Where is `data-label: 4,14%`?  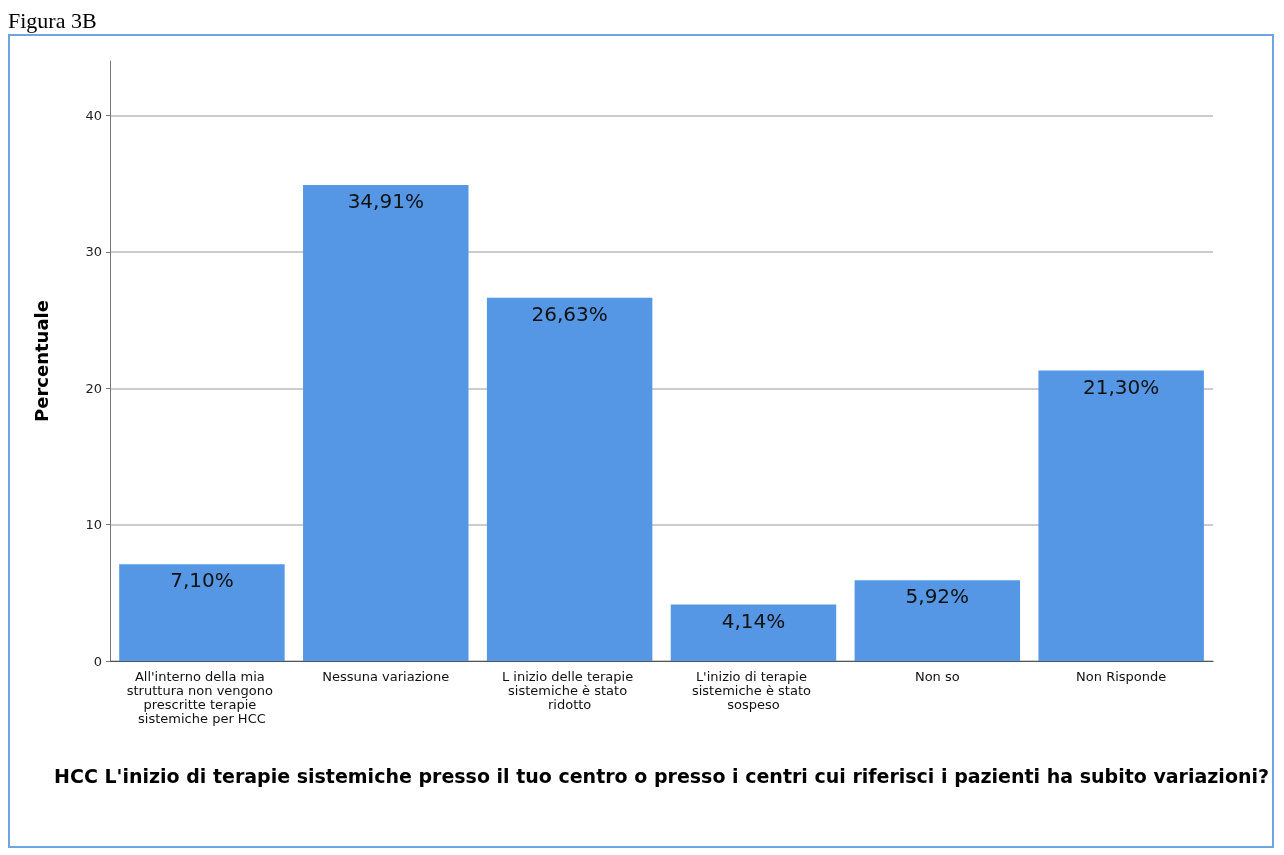
data-label: 4,14% is located at coordinates (753, 620).